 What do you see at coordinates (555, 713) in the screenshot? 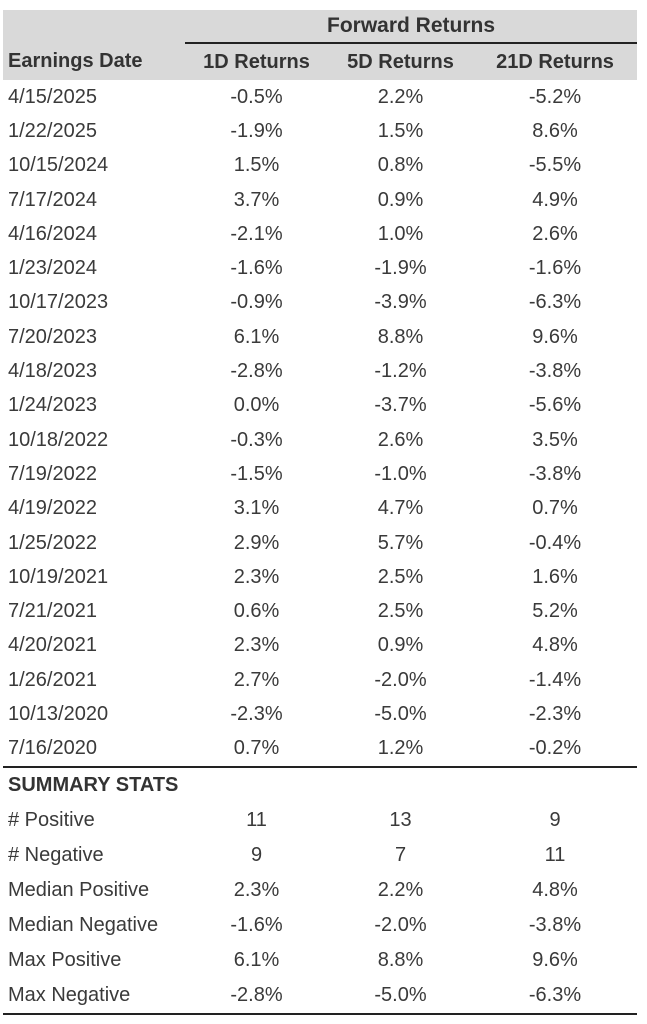
I see `cell-21d-returns: -2.3%` at bounding box center [555, 713].